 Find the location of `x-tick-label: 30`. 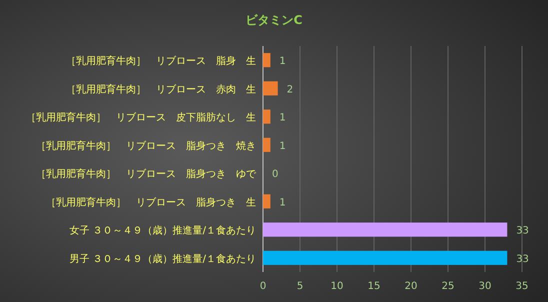

x-tick-label: 30 is located at coordinates (485, 286).